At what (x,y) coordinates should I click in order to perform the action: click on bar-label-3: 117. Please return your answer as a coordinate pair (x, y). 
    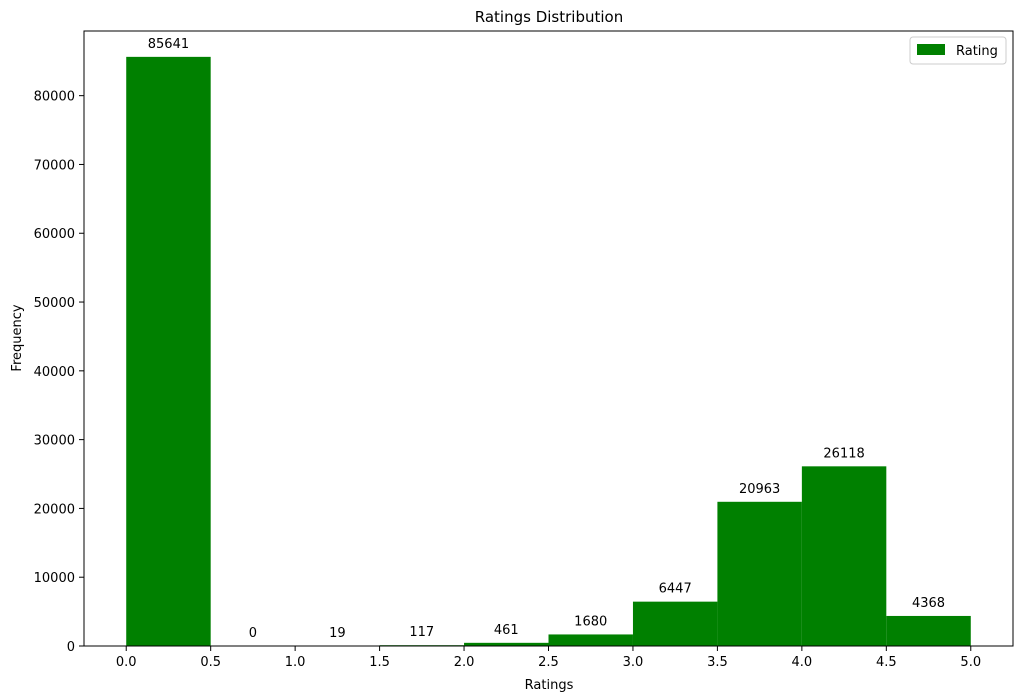
    Looking at the image, I should click on (421, 632).